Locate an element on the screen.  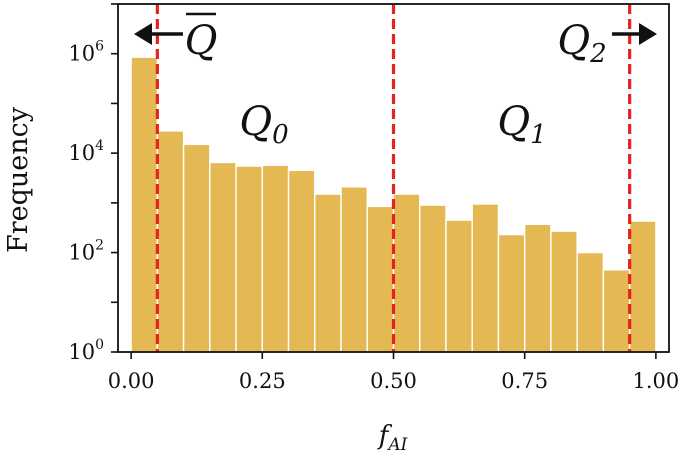
x-axis-label: fAI is located at coordinates (392, 436).